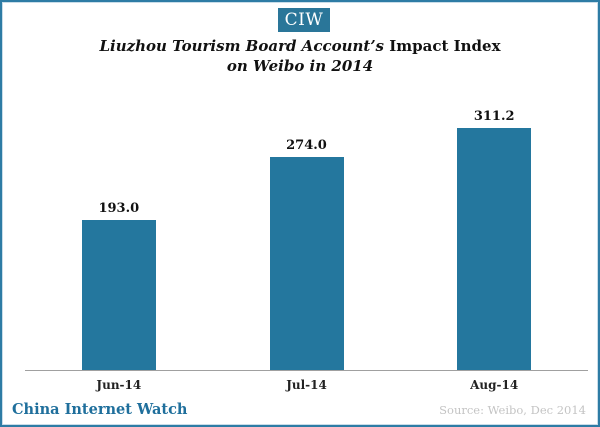  What do you see at coordinates (494, 116) in the screenshot?
I see `bar-value-label: 311.2` at bounding box center [494, 116].